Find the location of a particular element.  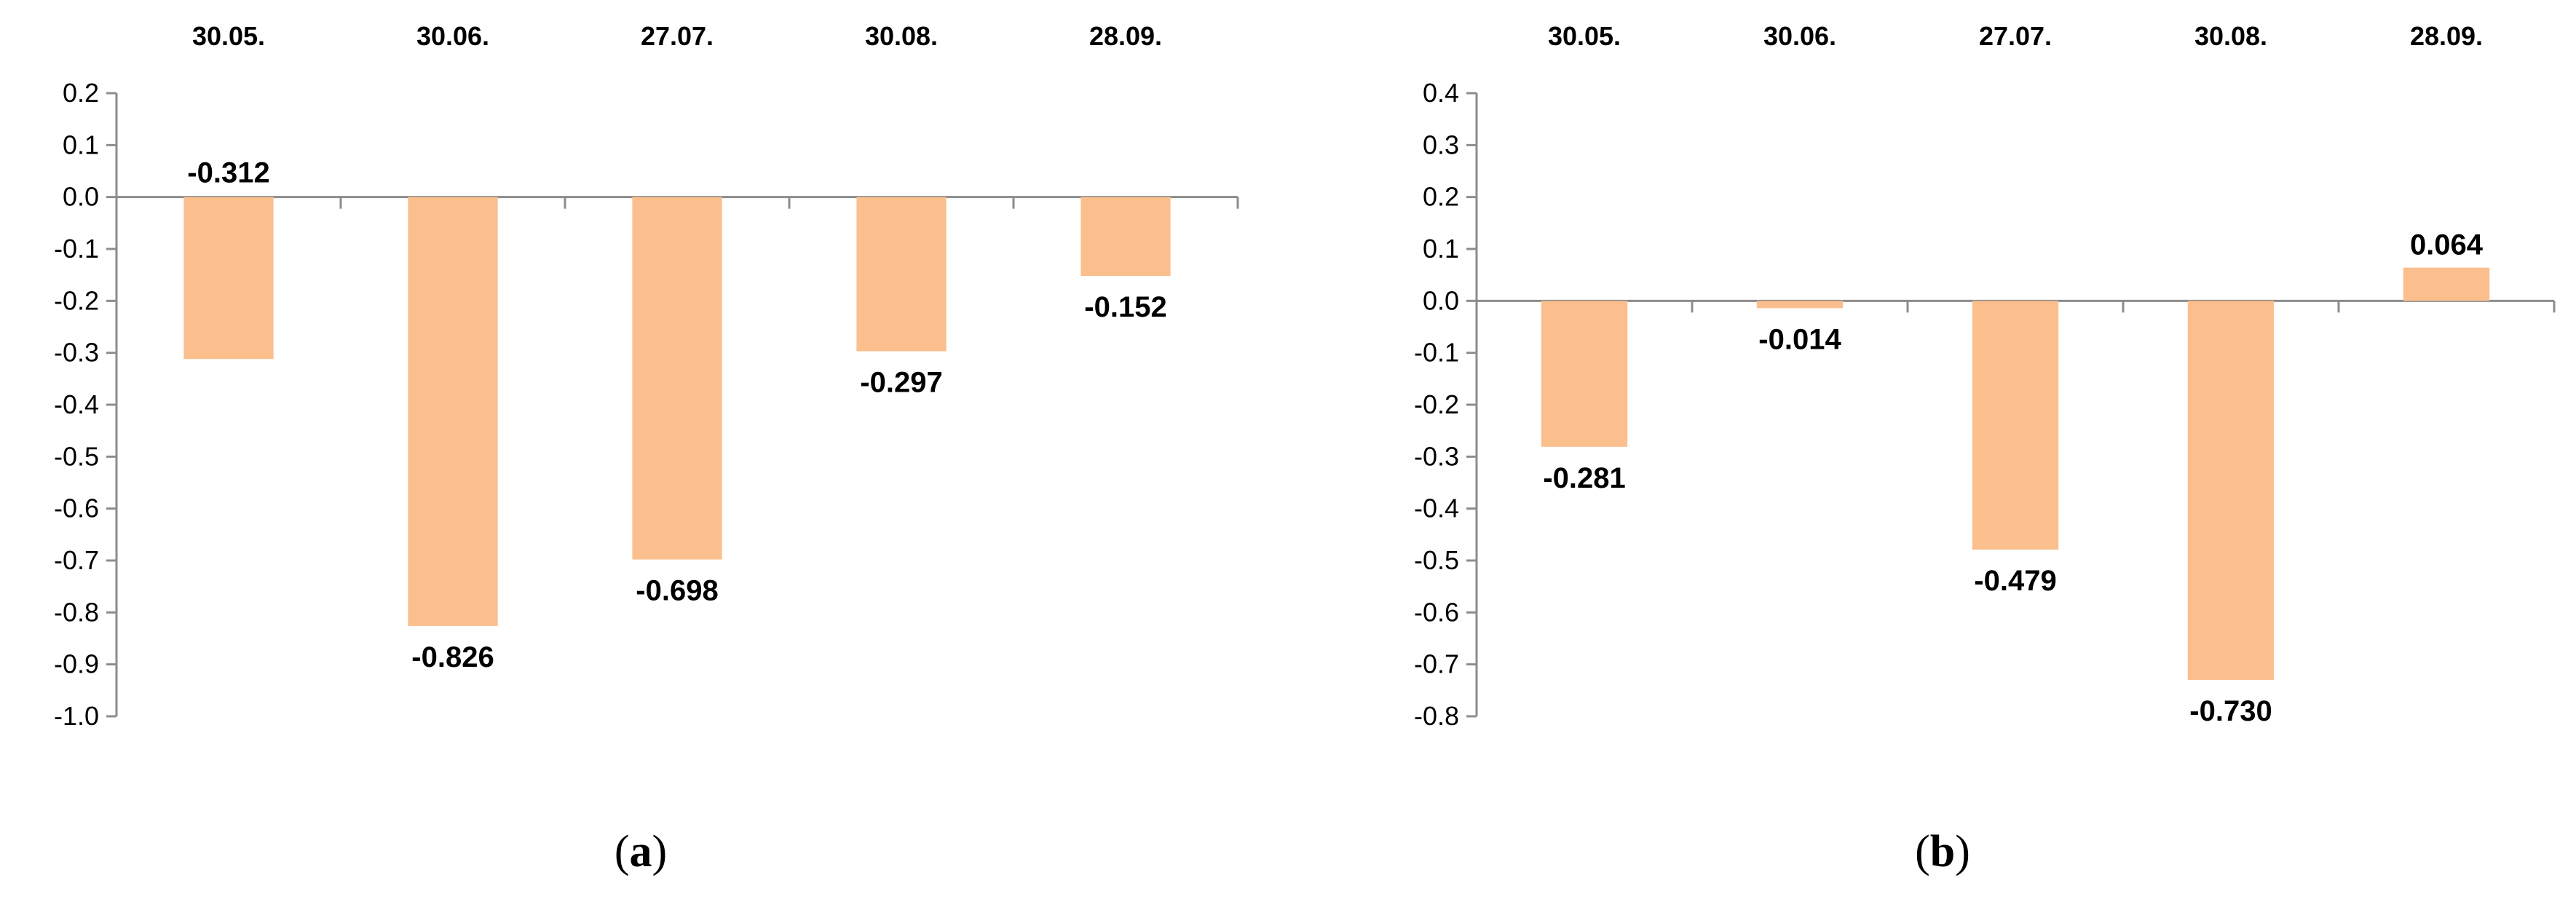

y-tick-label: 0.4 is located at coordinates (1441, 93).